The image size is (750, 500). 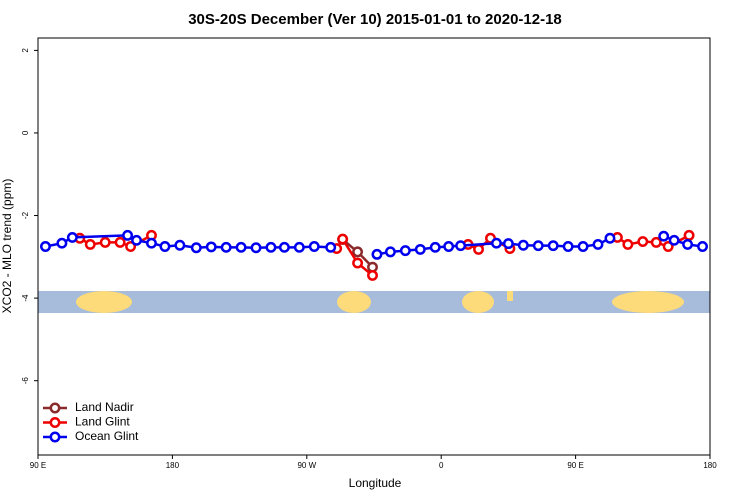 What do you see at coordinates (25, 381) in the screenshot?
I see `y-tick-label: -6` at bounding box center [25, 381].